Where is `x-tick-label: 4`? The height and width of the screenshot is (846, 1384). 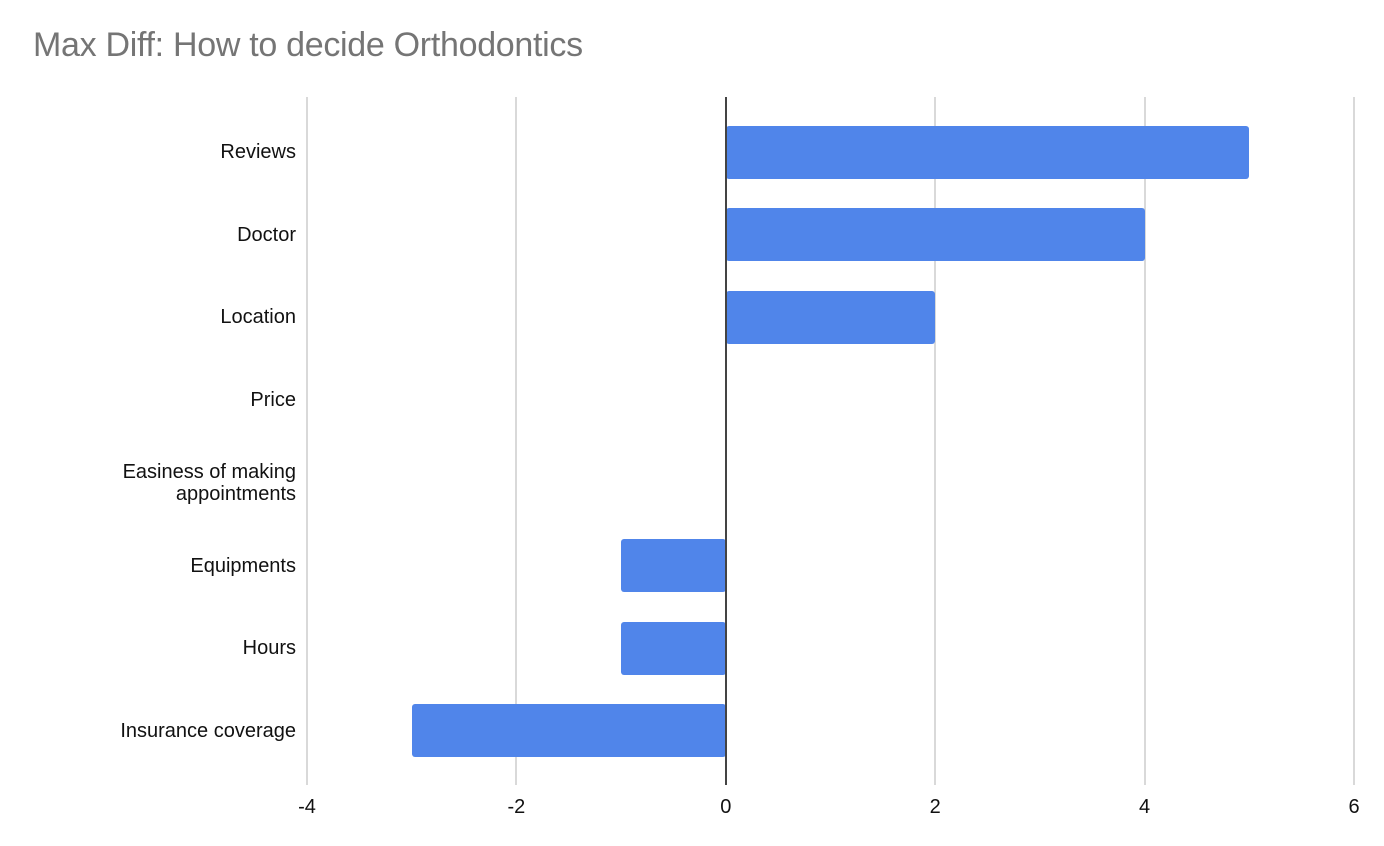
x-tick-label: 4 is located at coordinates (1145, 807).